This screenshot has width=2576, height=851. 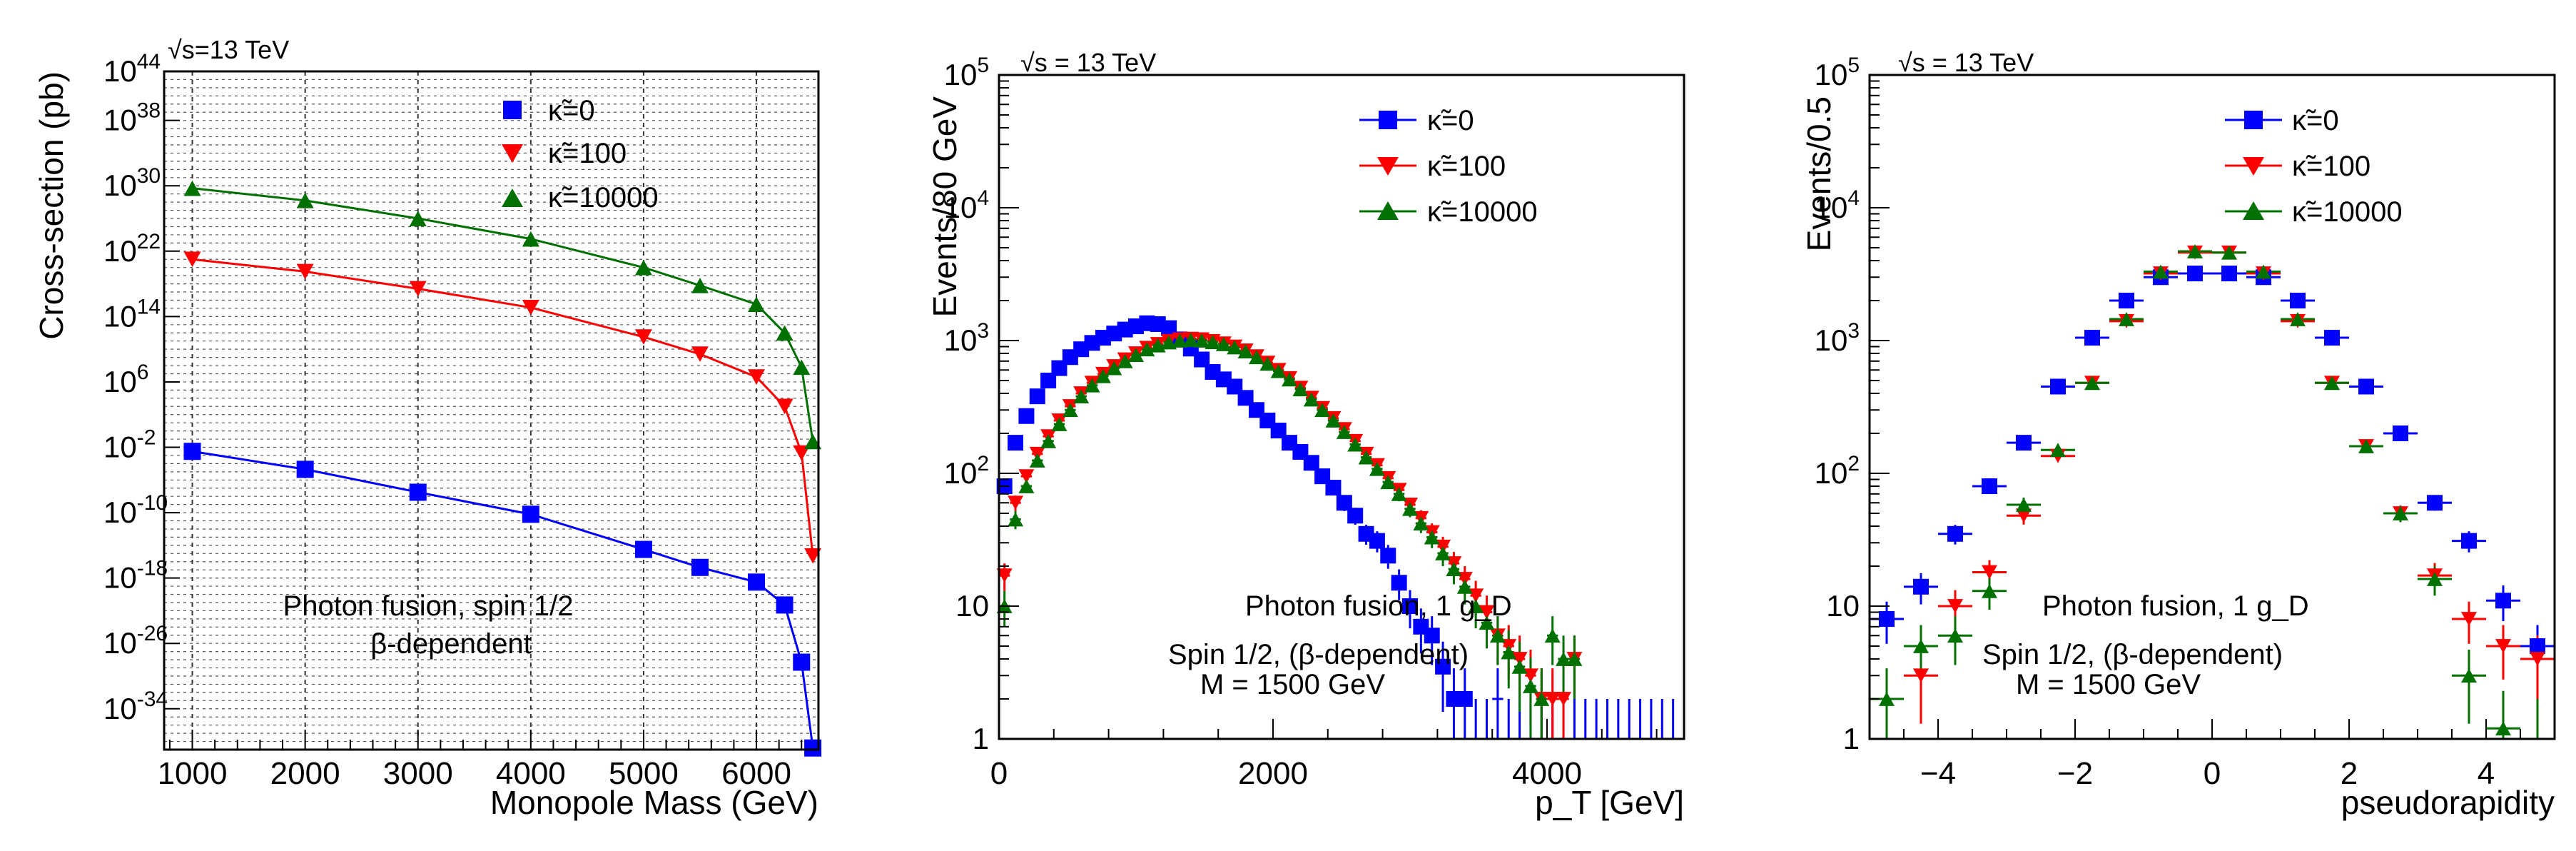 What do you see at coordinates (305, 773) in the screenshot?
I see `x-tick-label: 2000` at bounding box center [305, 773].